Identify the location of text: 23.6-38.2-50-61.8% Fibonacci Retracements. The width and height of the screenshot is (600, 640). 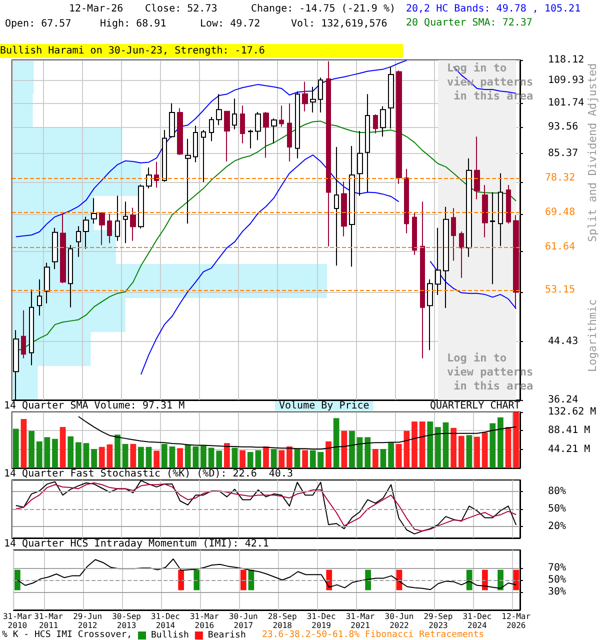
(373, 635).